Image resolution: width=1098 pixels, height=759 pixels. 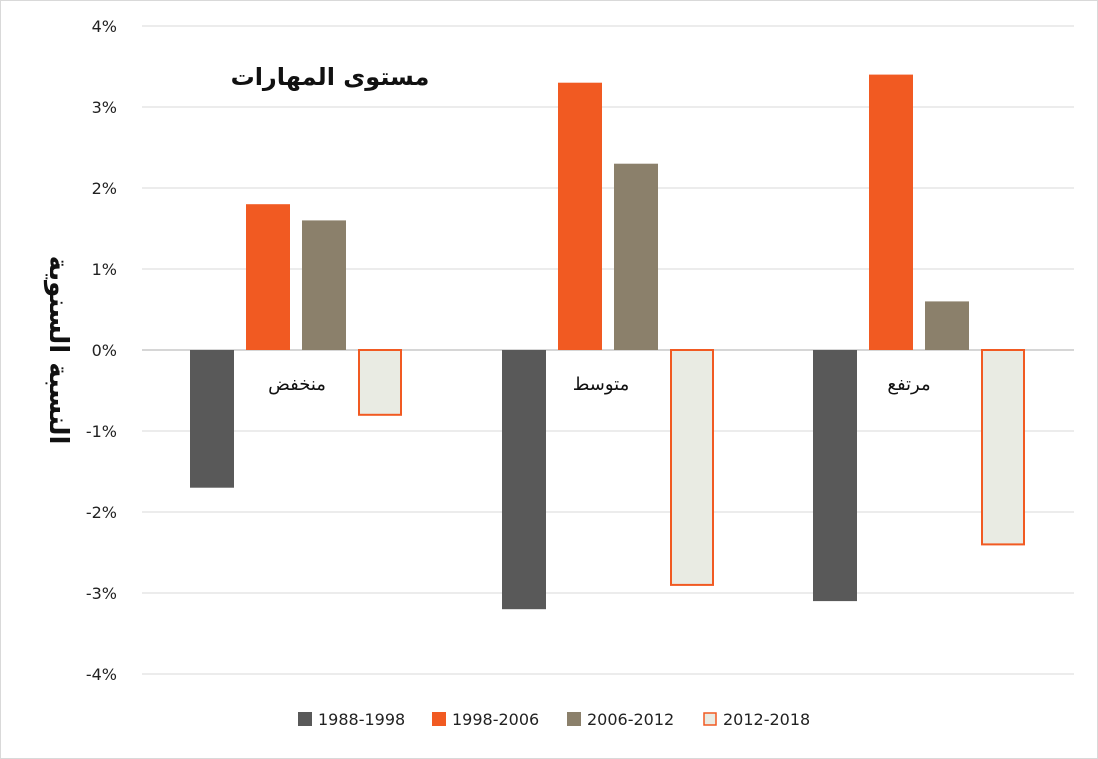 I want to click on chart-title: مستوى المهارات, so click(x=330, y=77).